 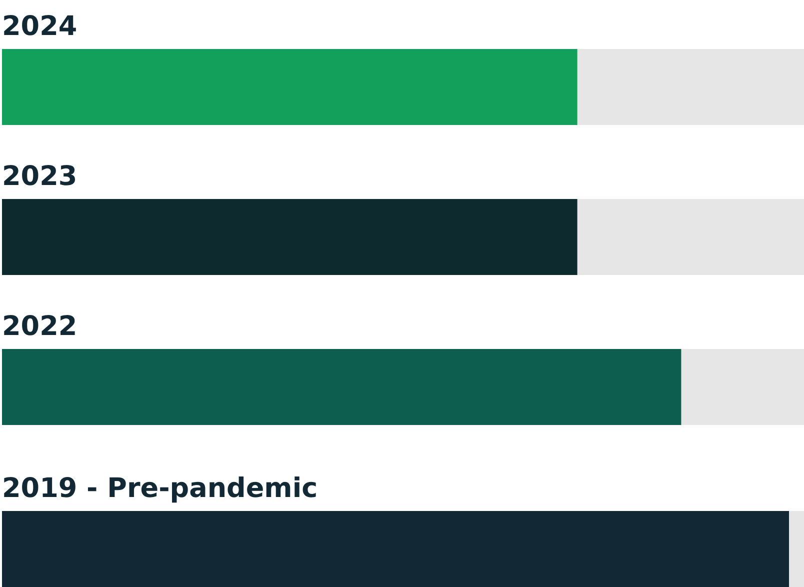 What do you see at coordinates (40, 26) in the screenshot?
I see `y-tick-label: 2024` at bounding box center [40, 26].